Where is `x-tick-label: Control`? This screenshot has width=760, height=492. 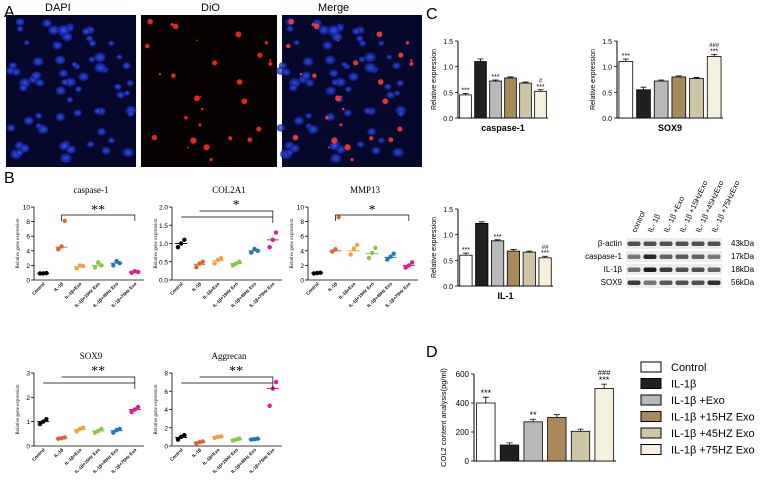
x-tick-label: Control is located at coordinates (38, 288).